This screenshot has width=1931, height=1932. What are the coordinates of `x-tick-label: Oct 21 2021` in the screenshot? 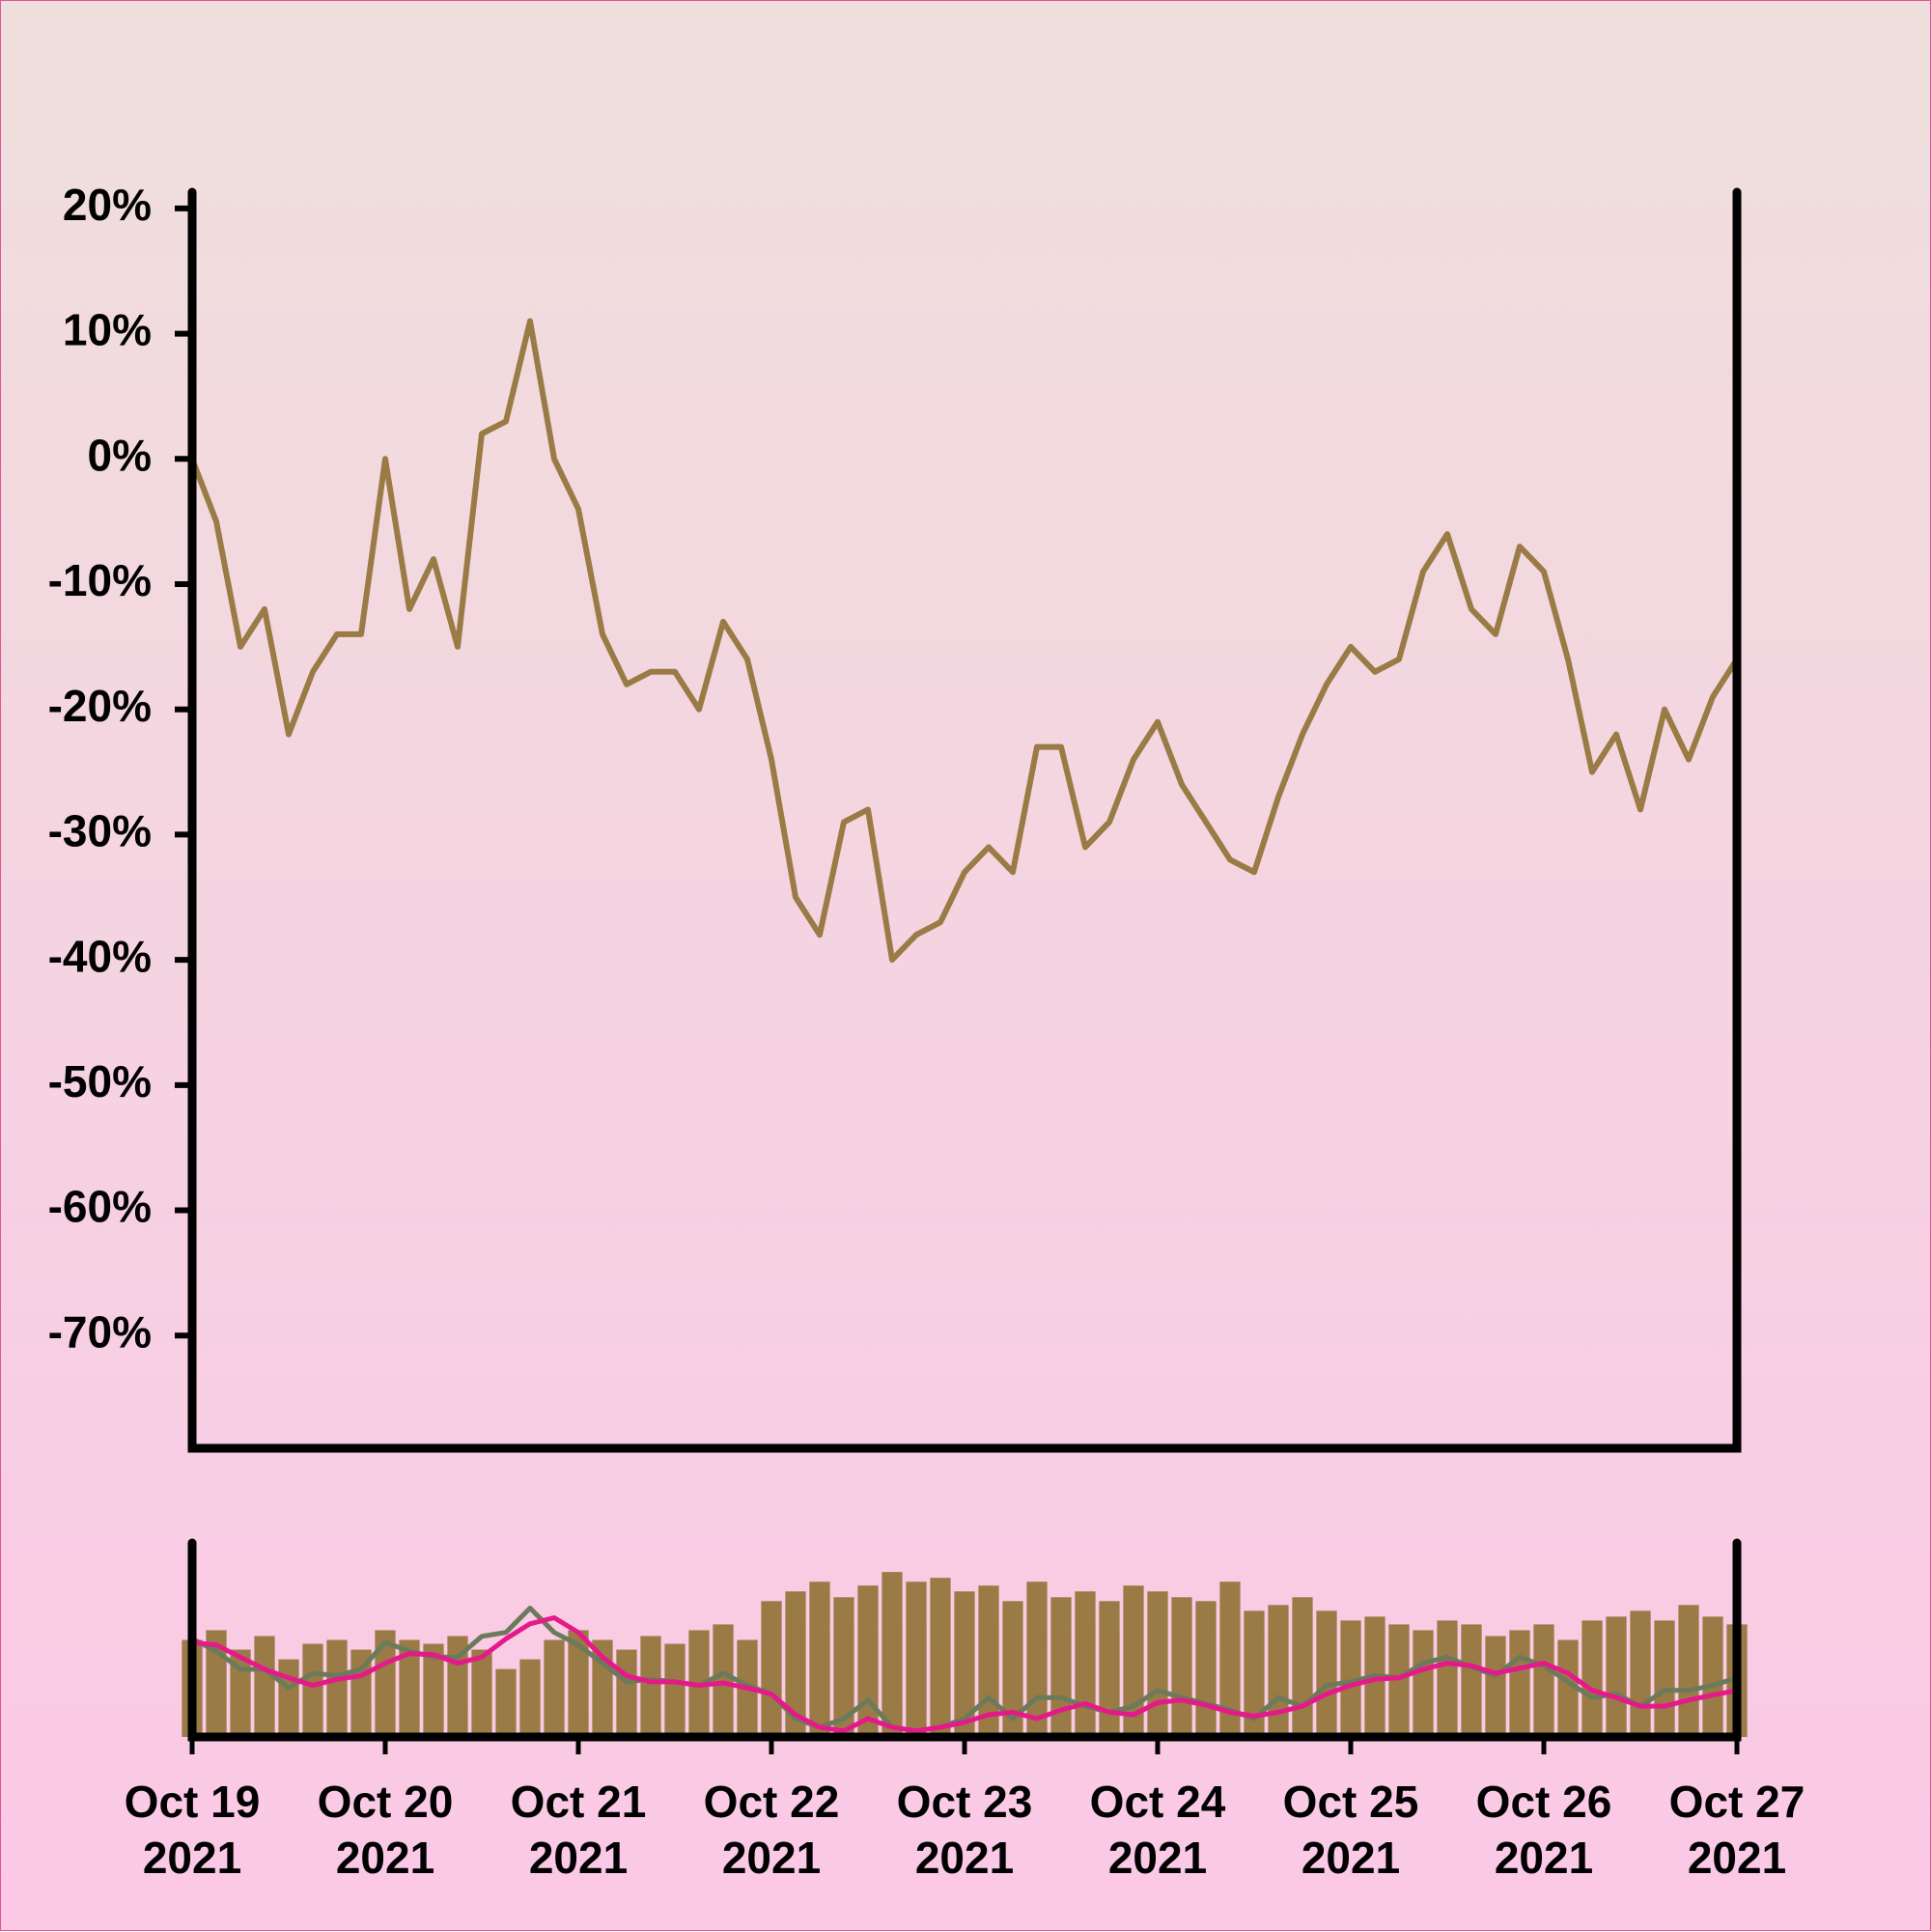 It's located at (578, 1830).